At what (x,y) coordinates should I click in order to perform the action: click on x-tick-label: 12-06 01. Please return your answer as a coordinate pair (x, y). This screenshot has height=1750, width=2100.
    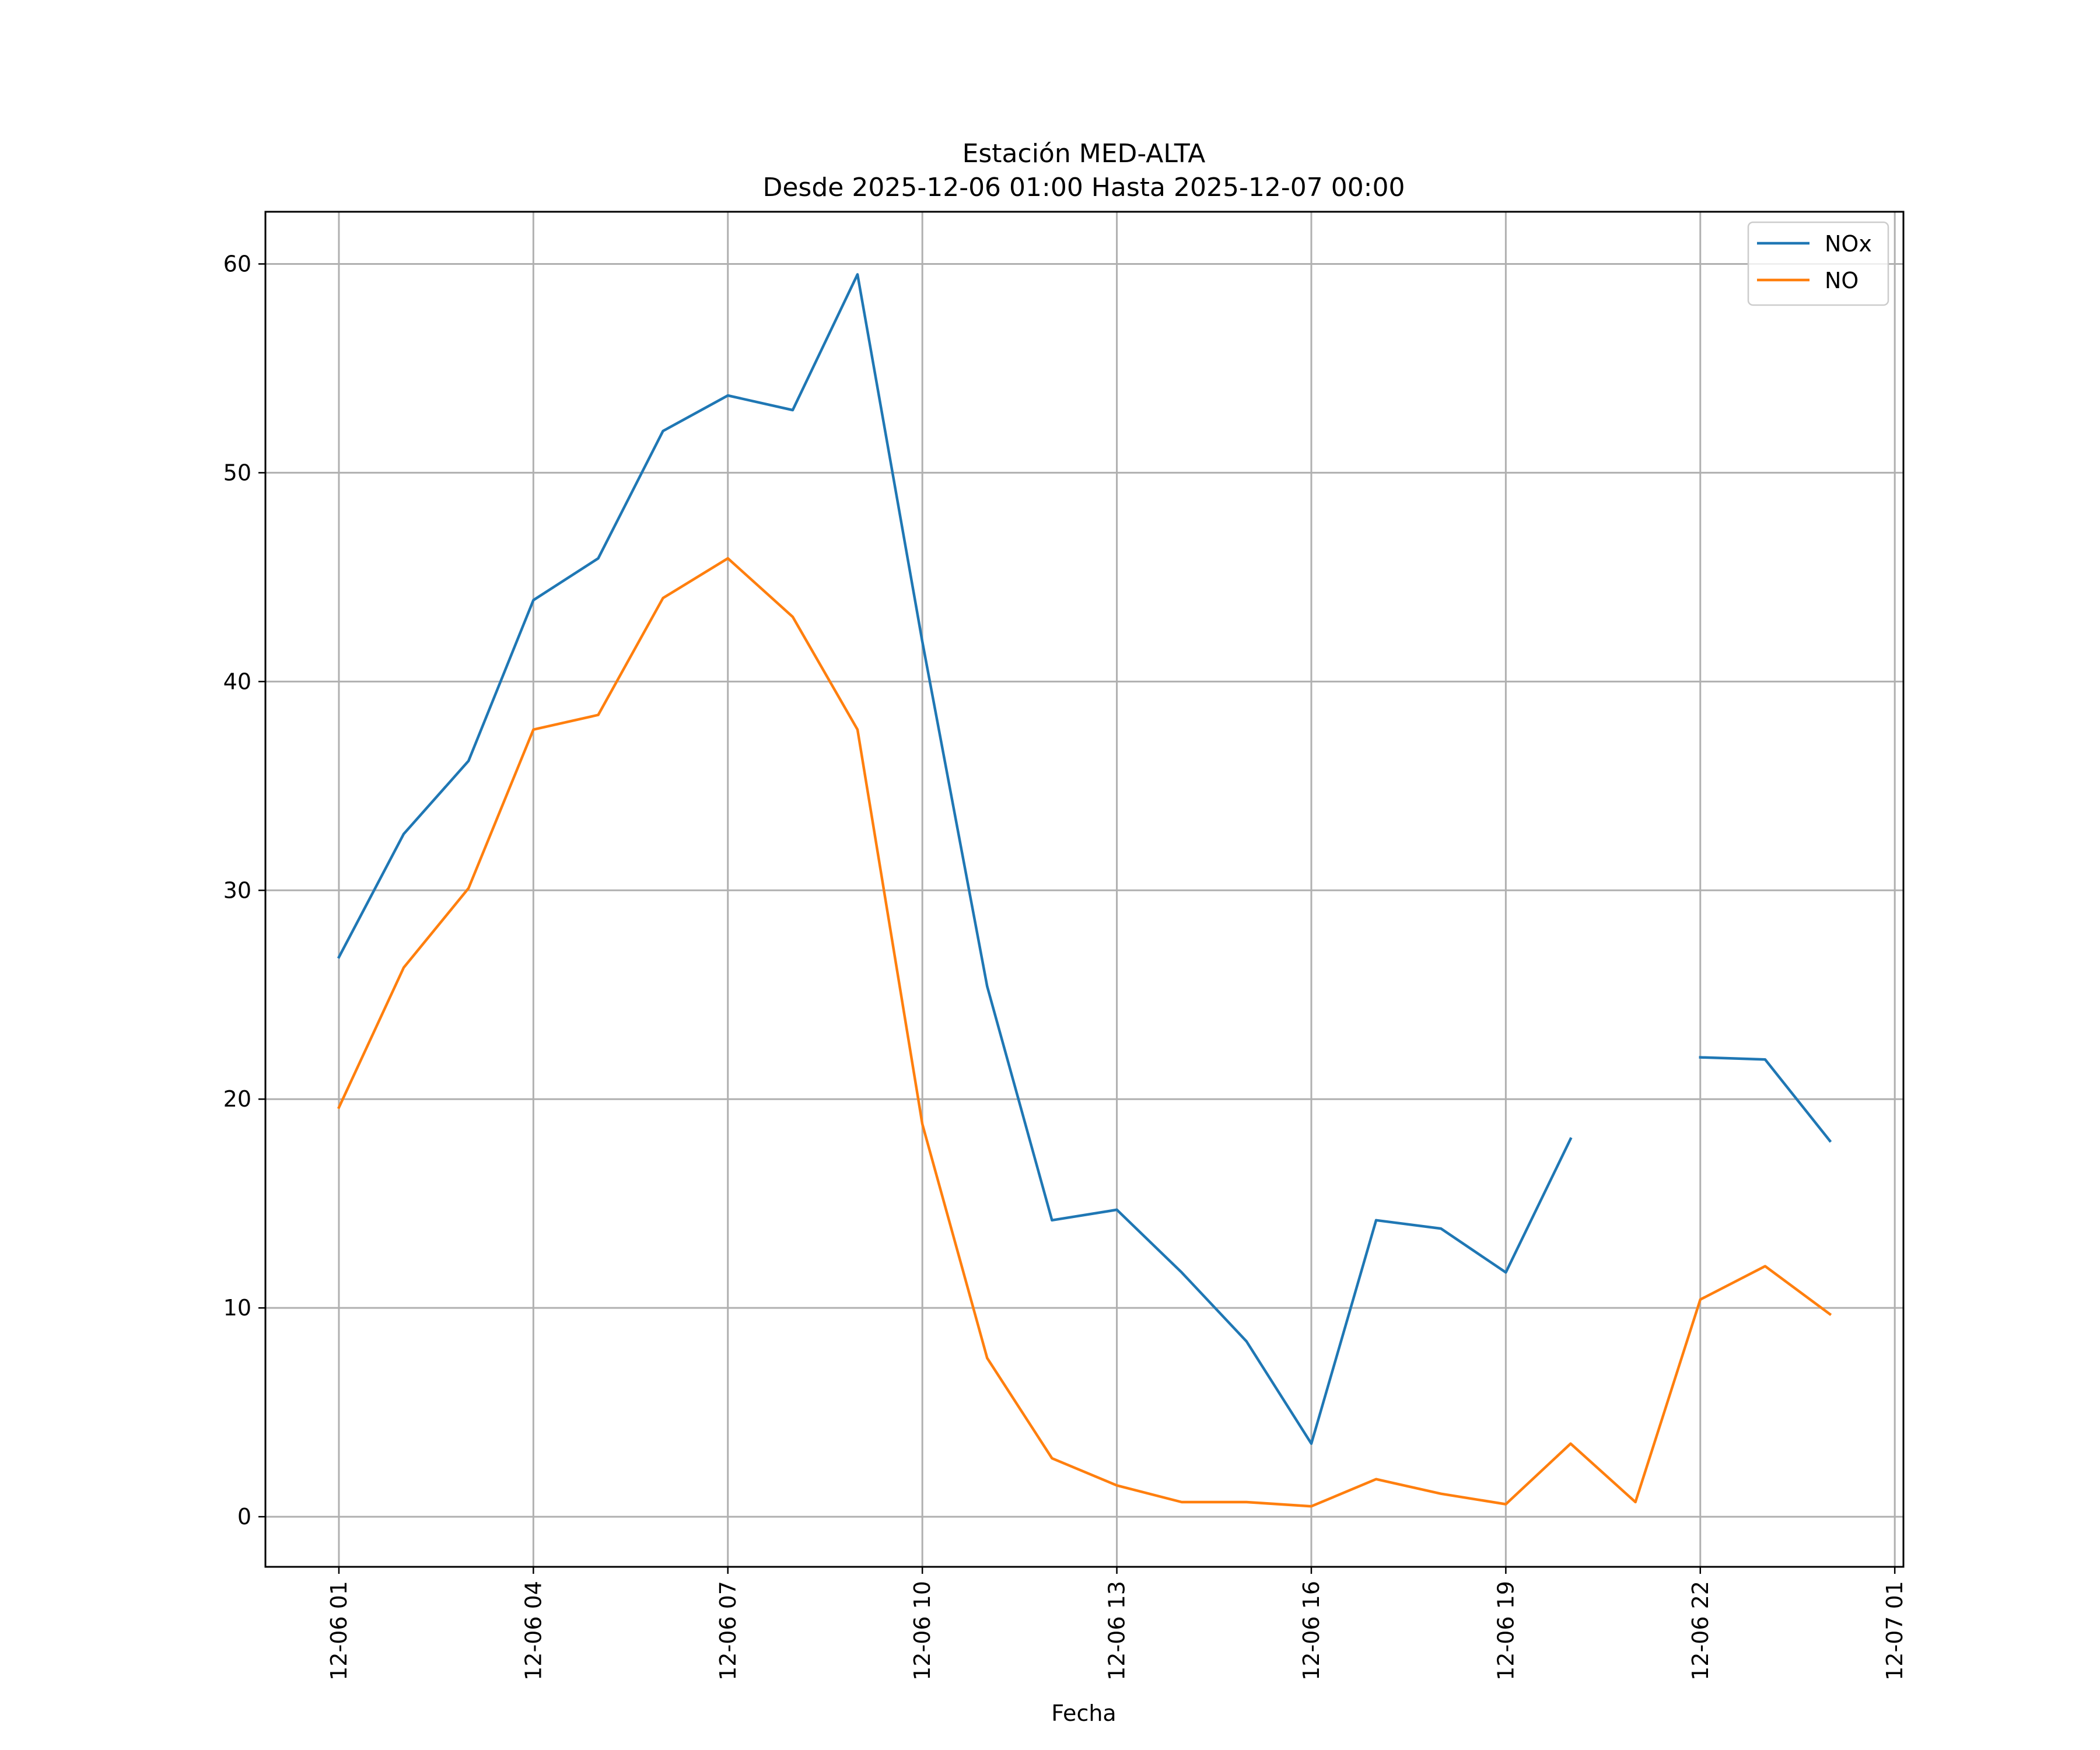
    Looking at the image, I should click on (339, 1631).